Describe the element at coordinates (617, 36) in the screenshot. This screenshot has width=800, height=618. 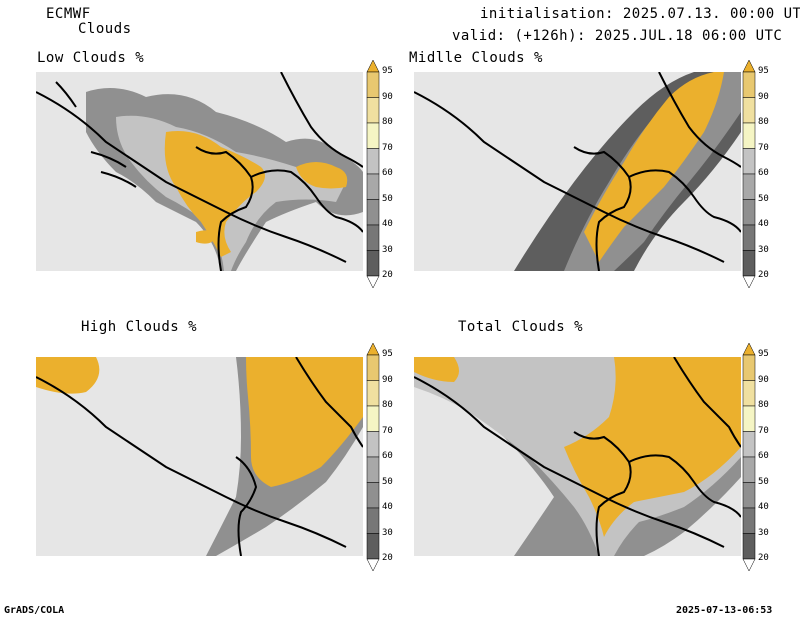
I see `valid-label: valid: (+126h): 2025.JUL.18 06:00 UTC` at that location.